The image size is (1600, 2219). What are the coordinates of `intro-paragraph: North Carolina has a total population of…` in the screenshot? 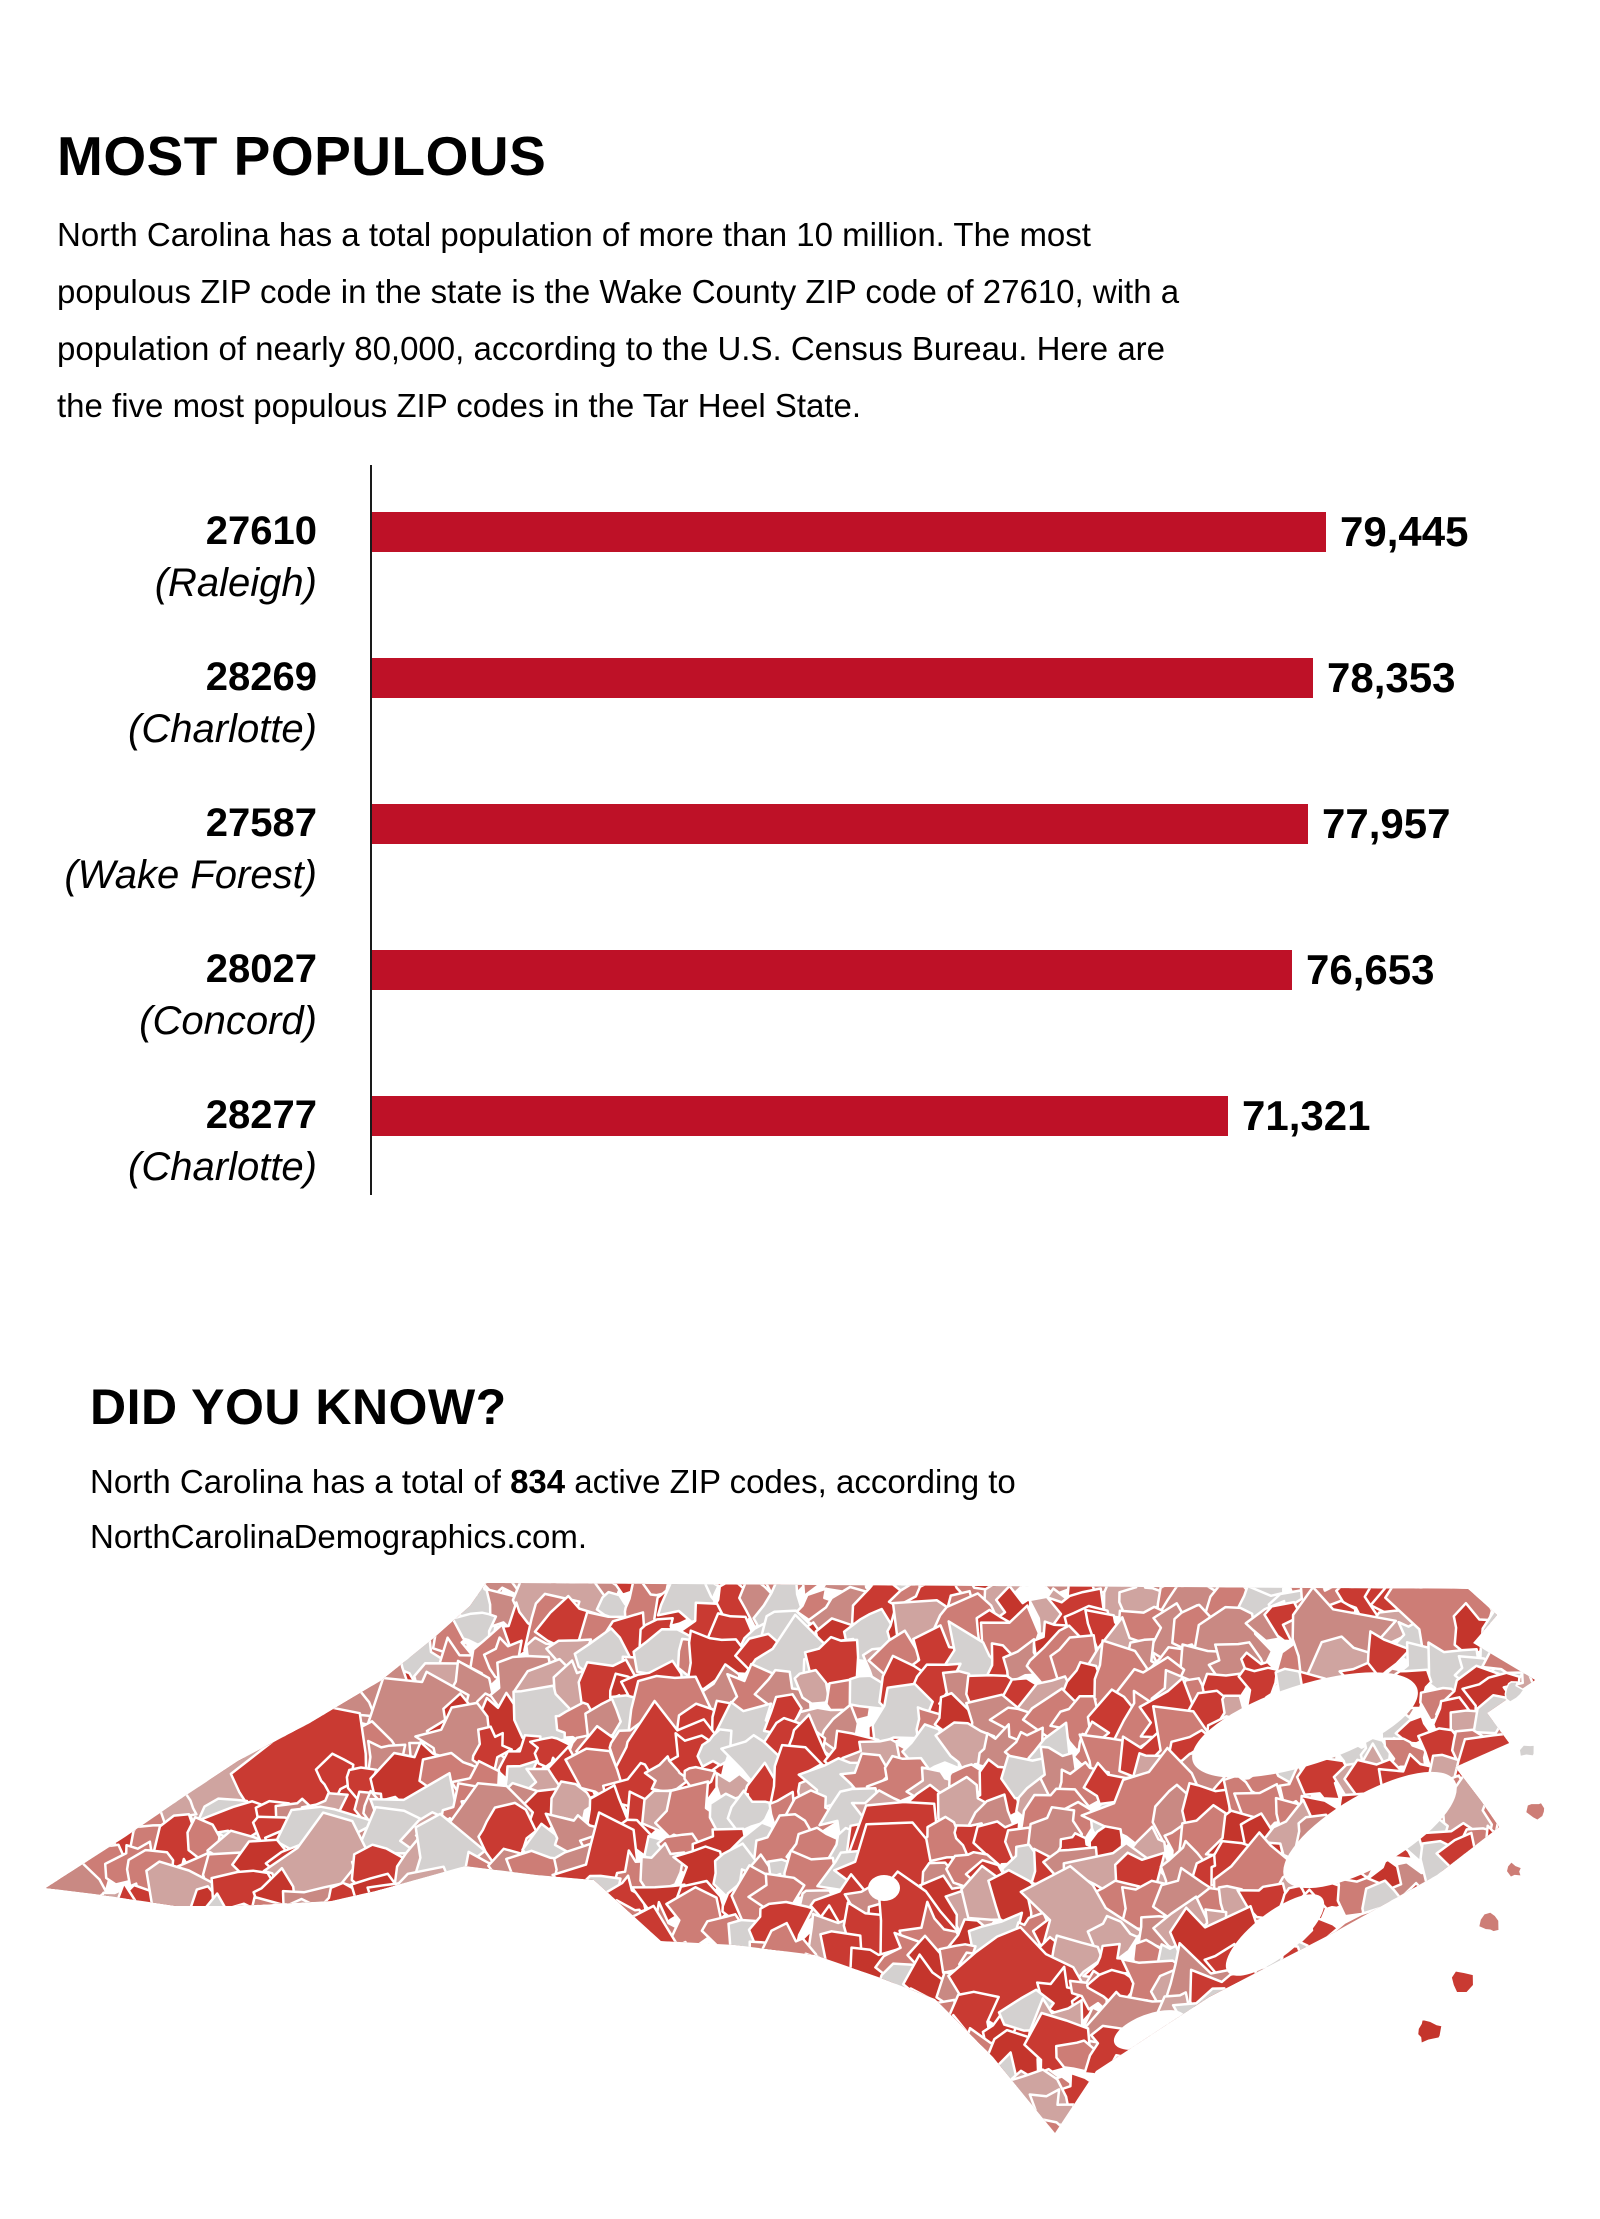 It's located at (618, 320).